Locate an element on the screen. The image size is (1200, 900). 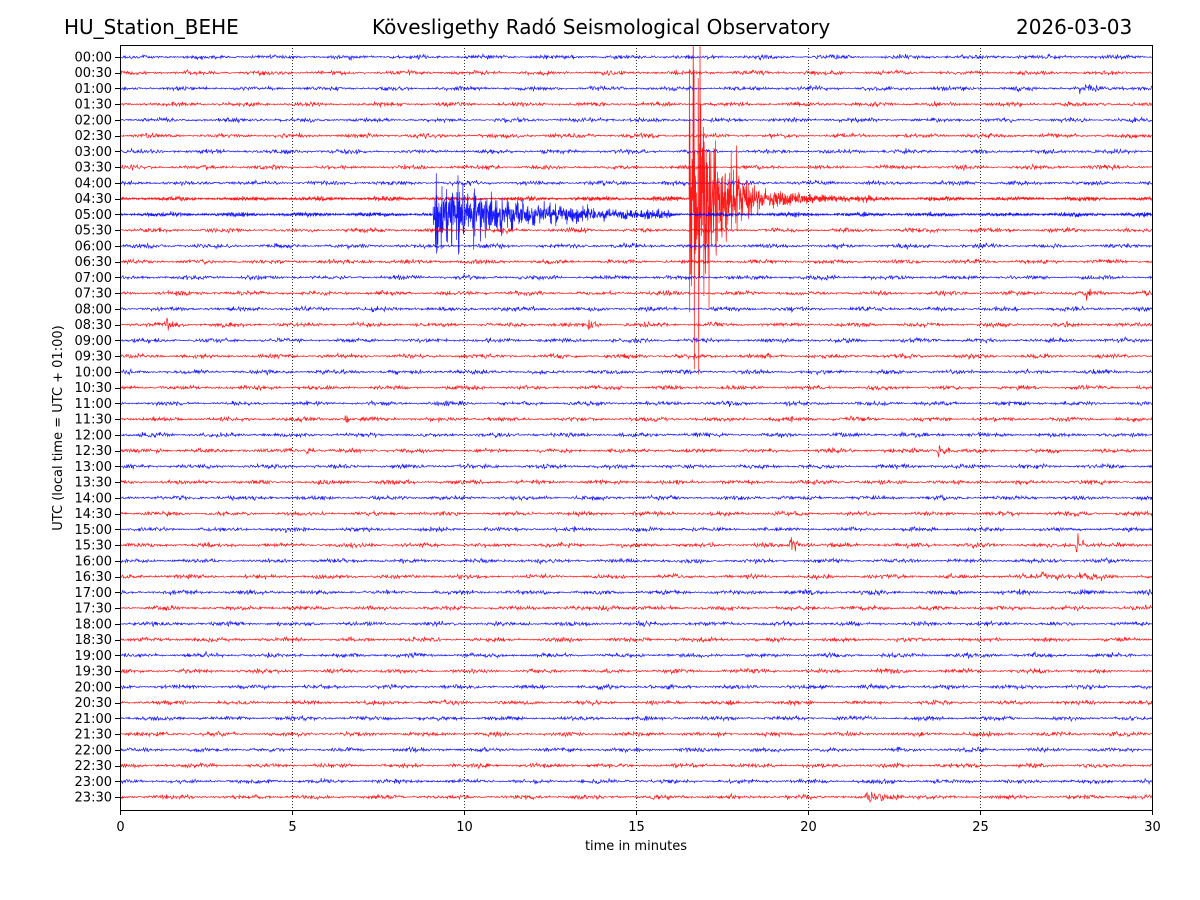
y-tick-label: 00:00 is located at coordinates (93, 58).